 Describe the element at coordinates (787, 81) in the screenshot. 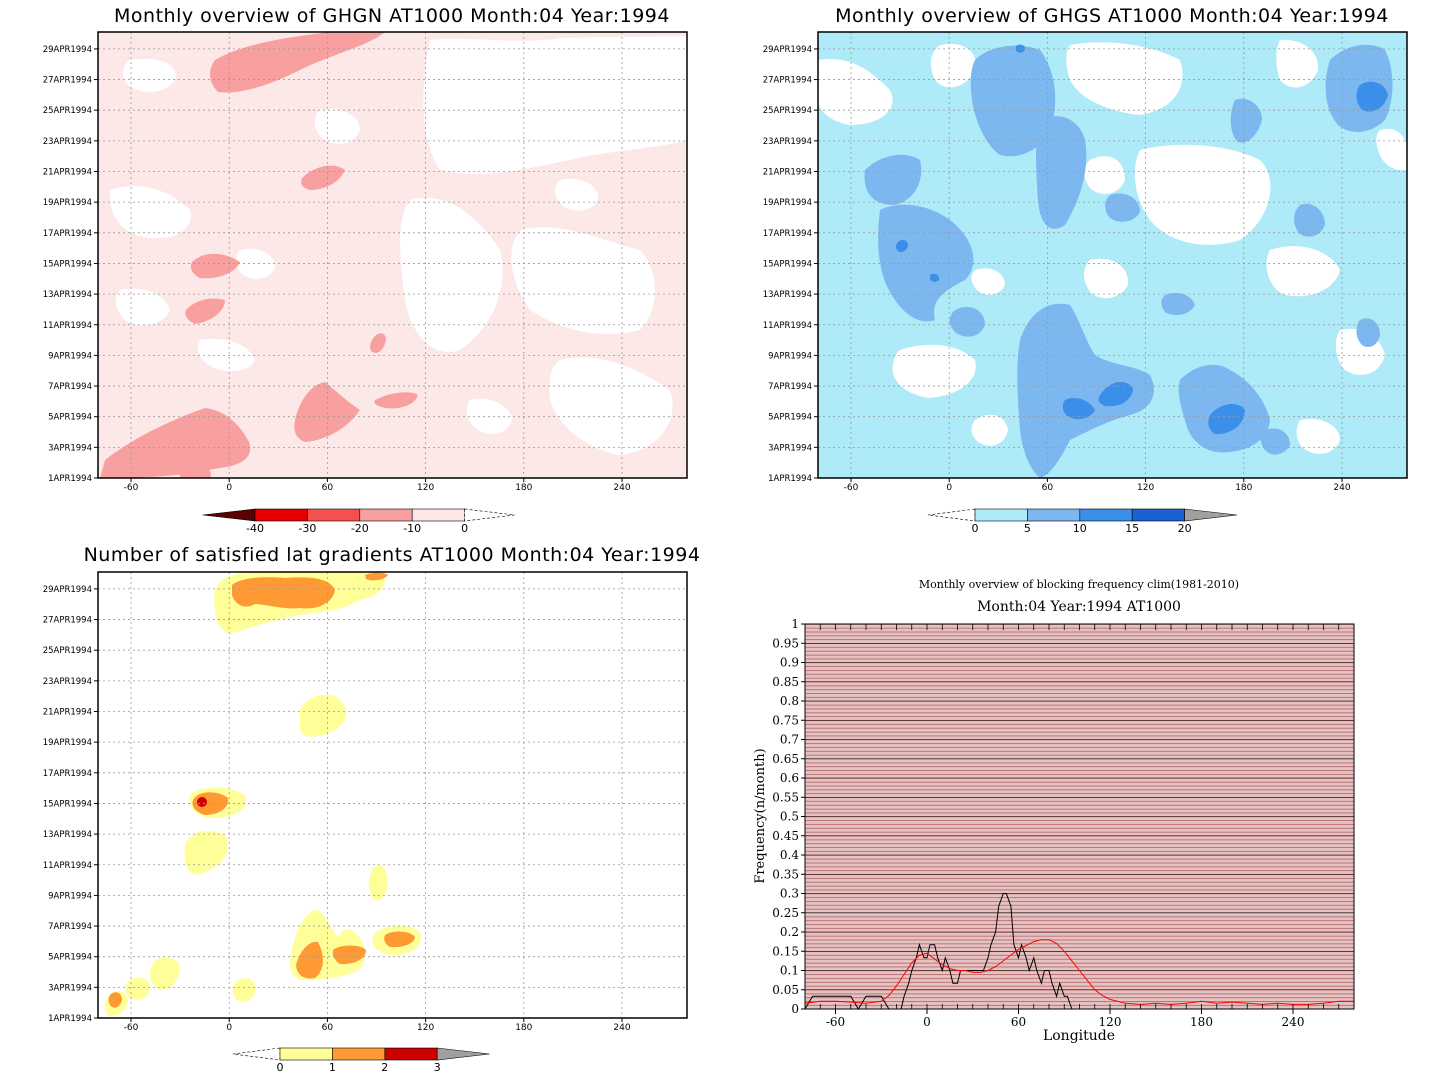

I see `y-tick-label: 27APR1994` at that location.